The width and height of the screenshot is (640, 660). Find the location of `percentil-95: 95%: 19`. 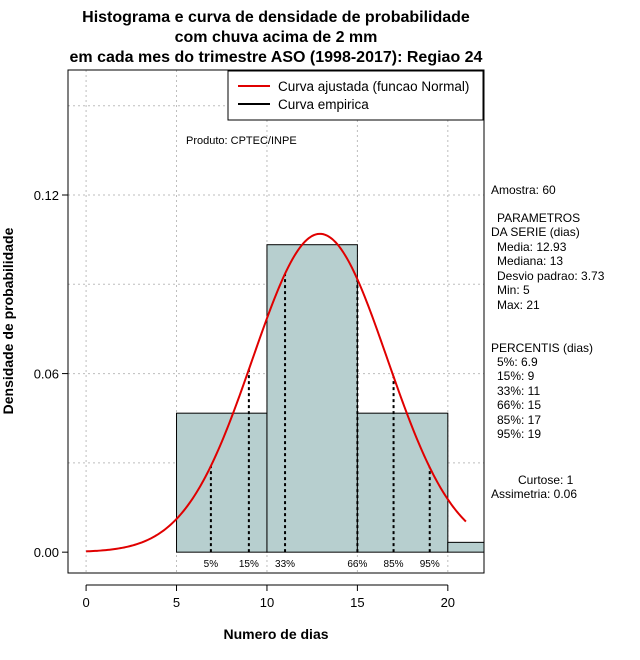

percentil-95: 95%: 19 is located at coordinates (519, 434).